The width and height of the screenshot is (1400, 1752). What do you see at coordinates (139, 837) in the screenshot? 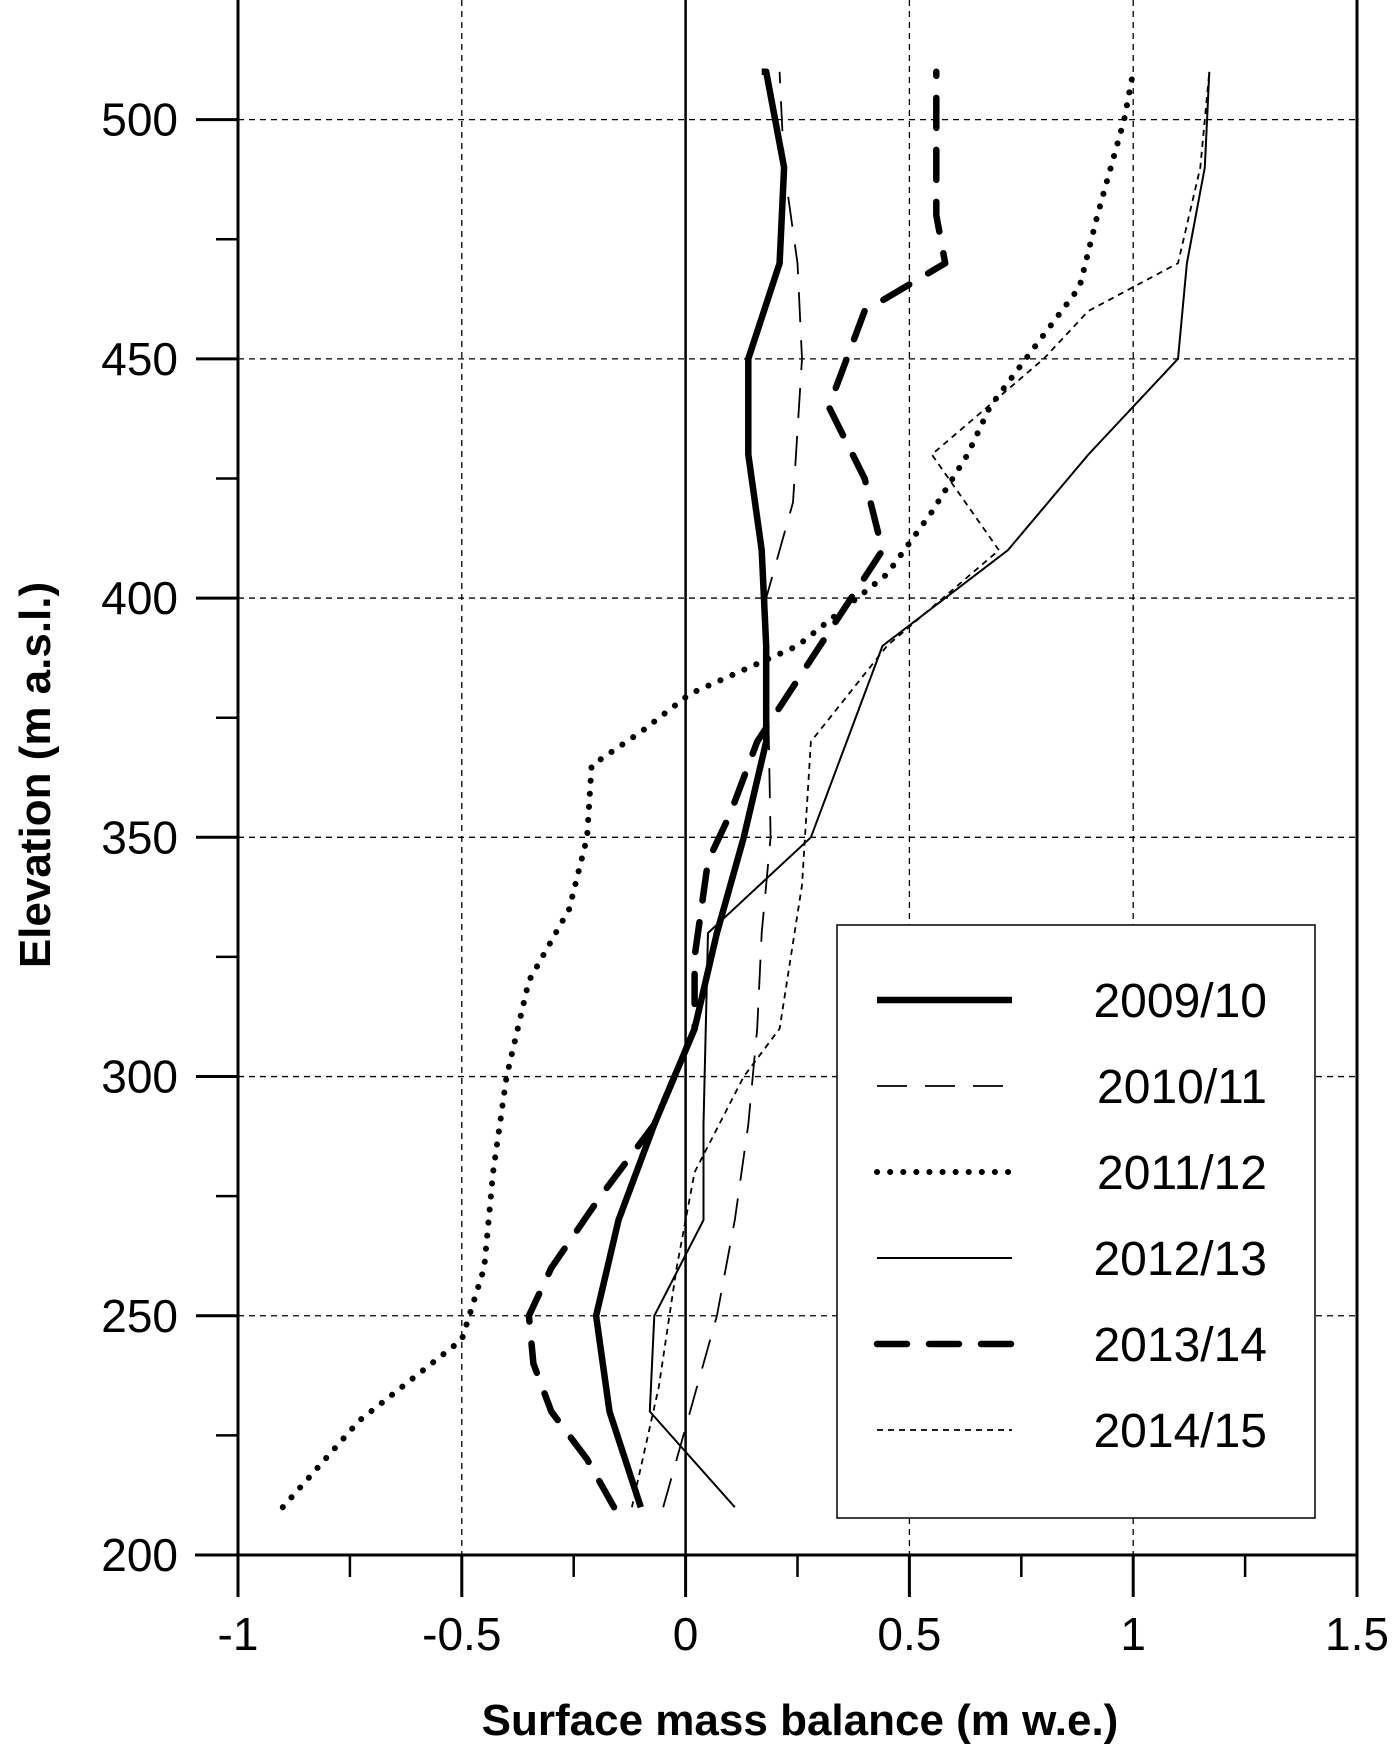
I see `y-tick-label: 350` at bounding box center [139, 837].